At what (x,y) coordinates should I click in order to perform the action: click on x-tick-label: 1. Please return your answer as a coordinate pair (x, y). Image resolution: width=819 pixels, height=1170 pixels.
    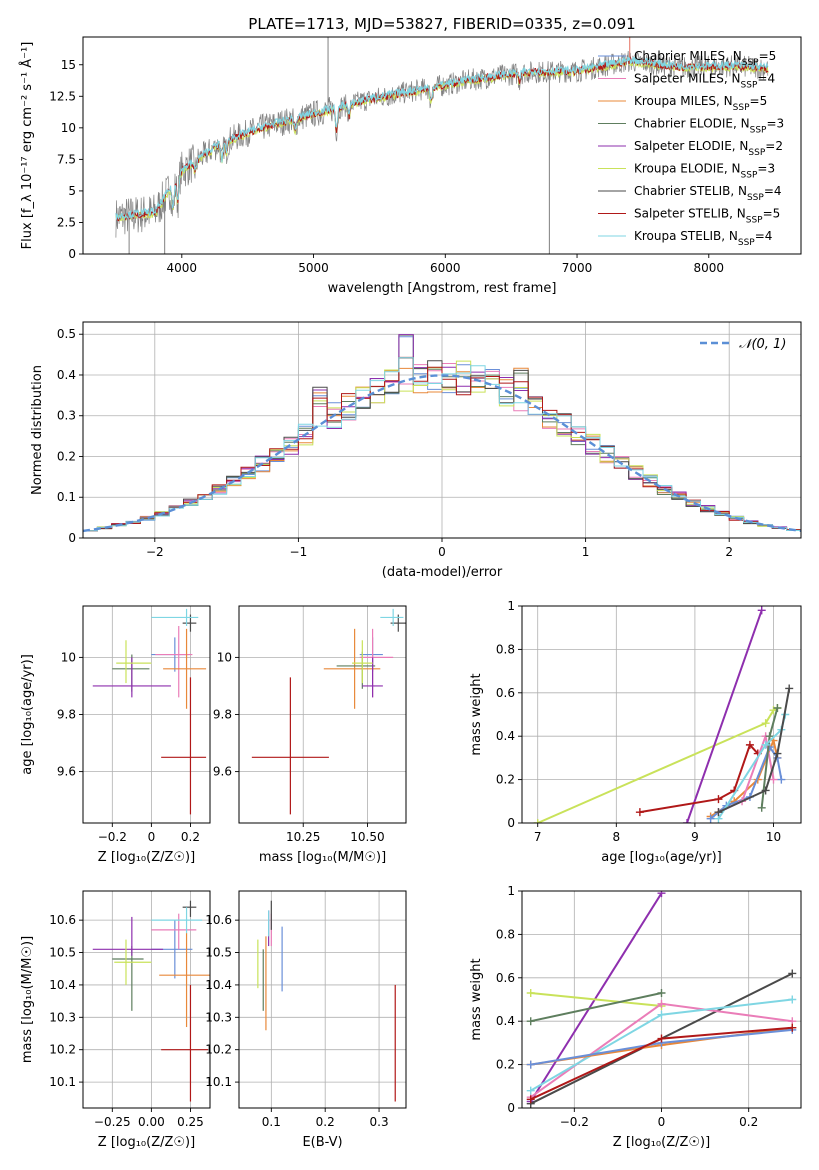
    Looking at the image, I should click on (586, 552).